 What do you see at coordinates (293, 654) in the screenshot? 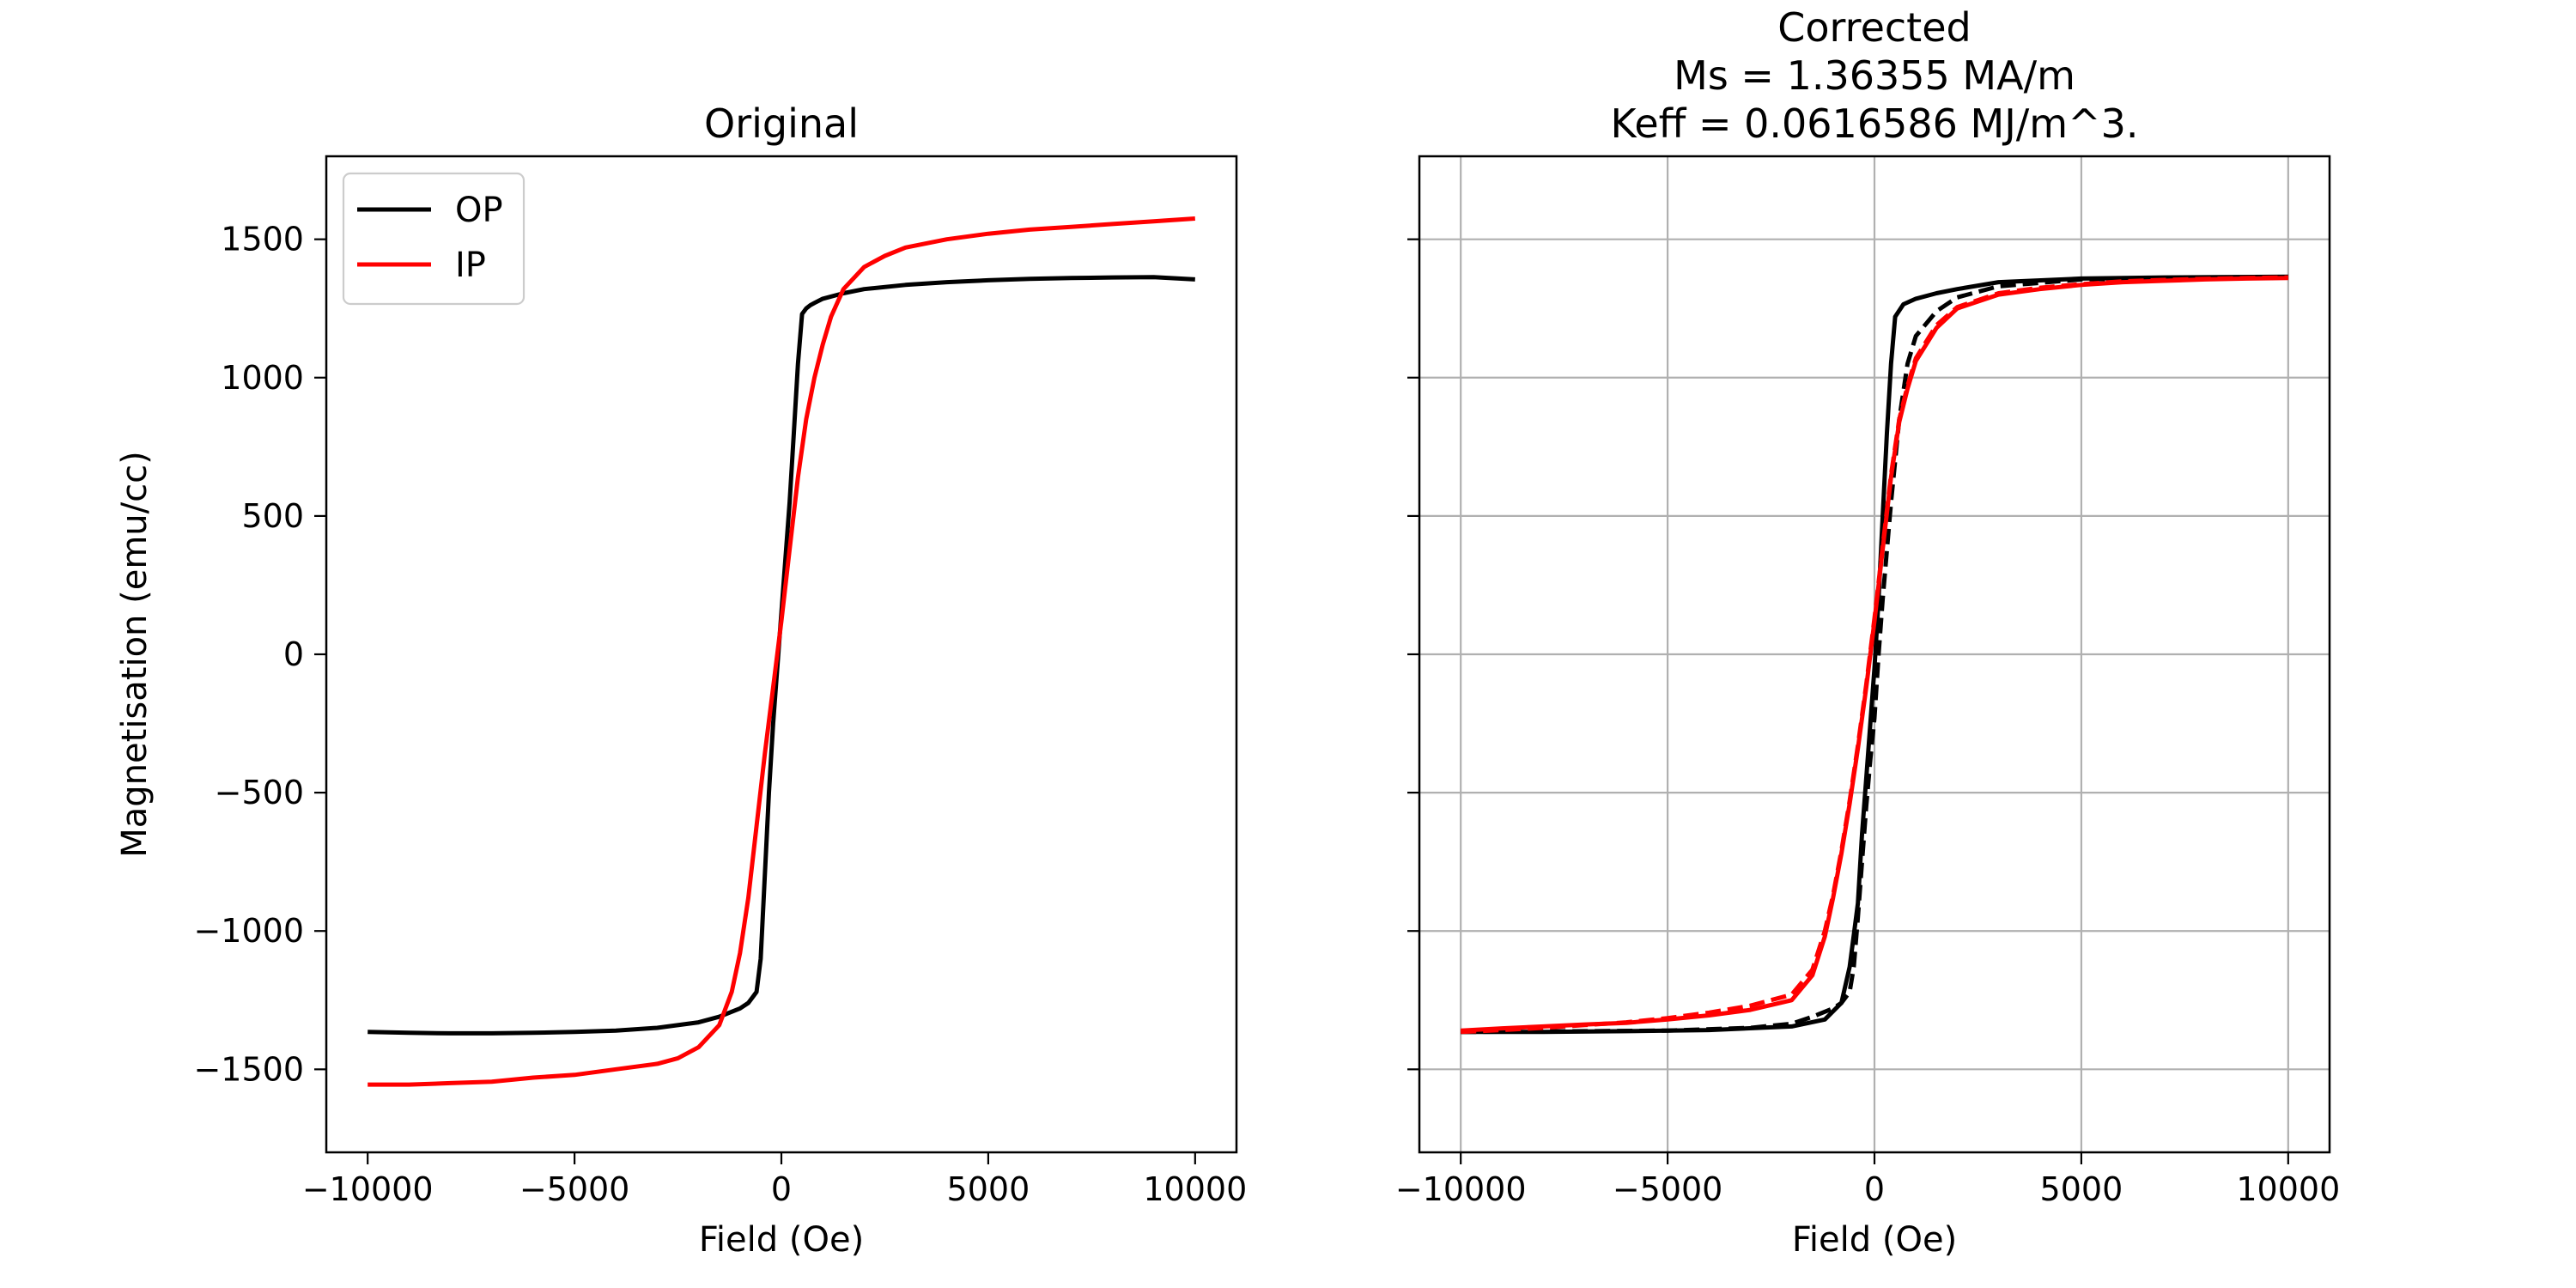
I see `original-y-tick-label: 0` at bounding box center [293, 654].